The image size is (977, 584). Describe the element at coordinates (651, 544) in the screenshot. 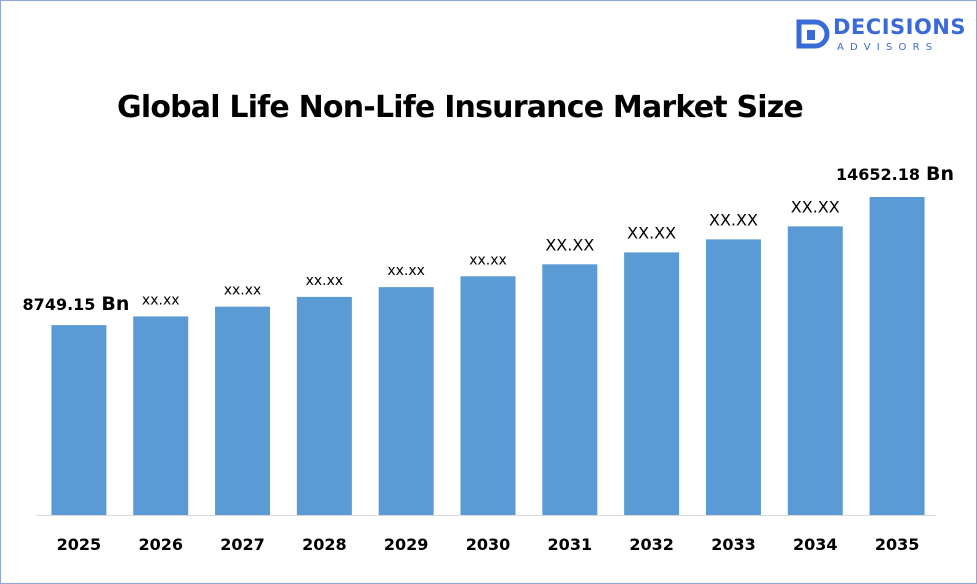

I see `x-tick-label: 2032` at that location.